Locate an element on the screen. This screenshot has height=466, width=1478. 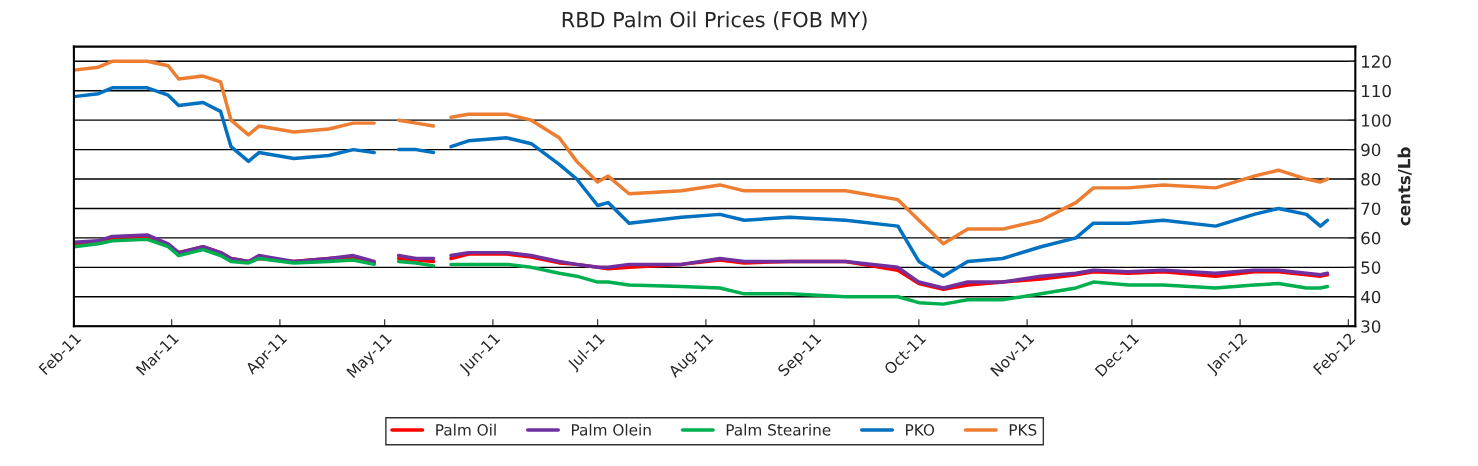
y-tick-label: 70 is located at coordinates (1371, 209).